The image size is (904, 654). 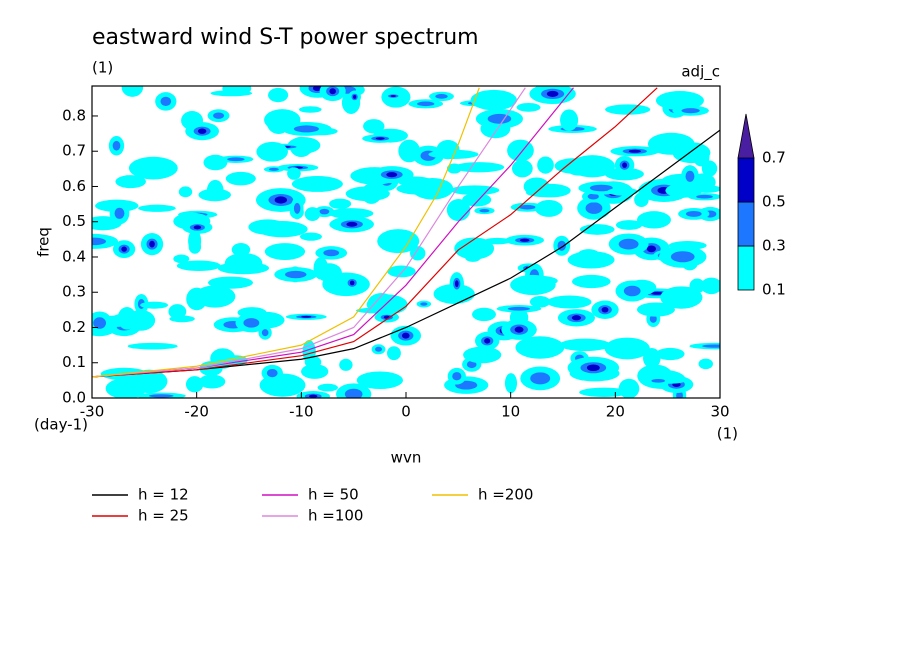 What do you see at coordinates (700, 72) in the screenshot?
I see `annotation: adj_c` at bounding box center [700, 72].